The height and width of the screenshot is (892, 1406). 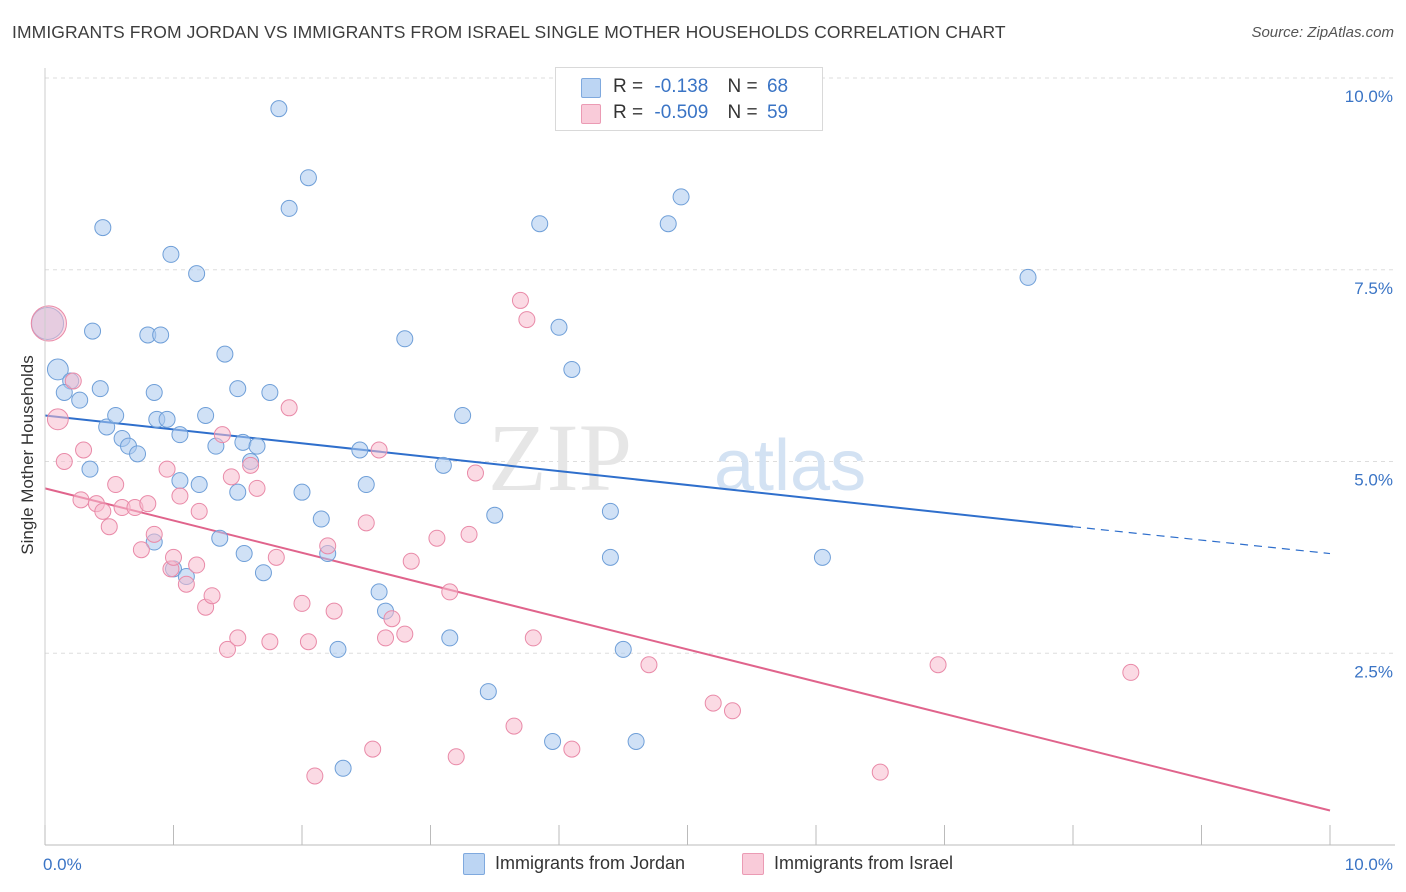 I want to click on y-tick-label: 10.0%, so click(x=1369, y=96).